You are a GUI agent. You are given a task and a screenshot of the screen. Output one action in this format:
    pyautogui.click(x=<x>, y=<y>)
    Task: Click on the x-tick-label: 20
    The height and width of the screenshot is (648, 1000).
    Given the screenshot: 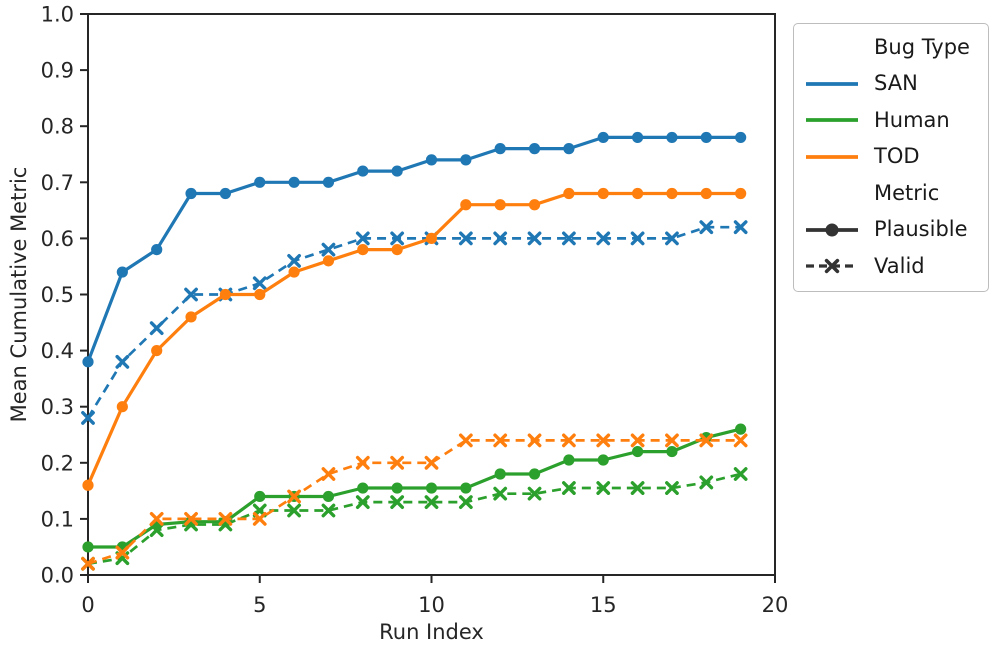 What is the action you would take?
    pyautogui.click(x=775, y=605)
    